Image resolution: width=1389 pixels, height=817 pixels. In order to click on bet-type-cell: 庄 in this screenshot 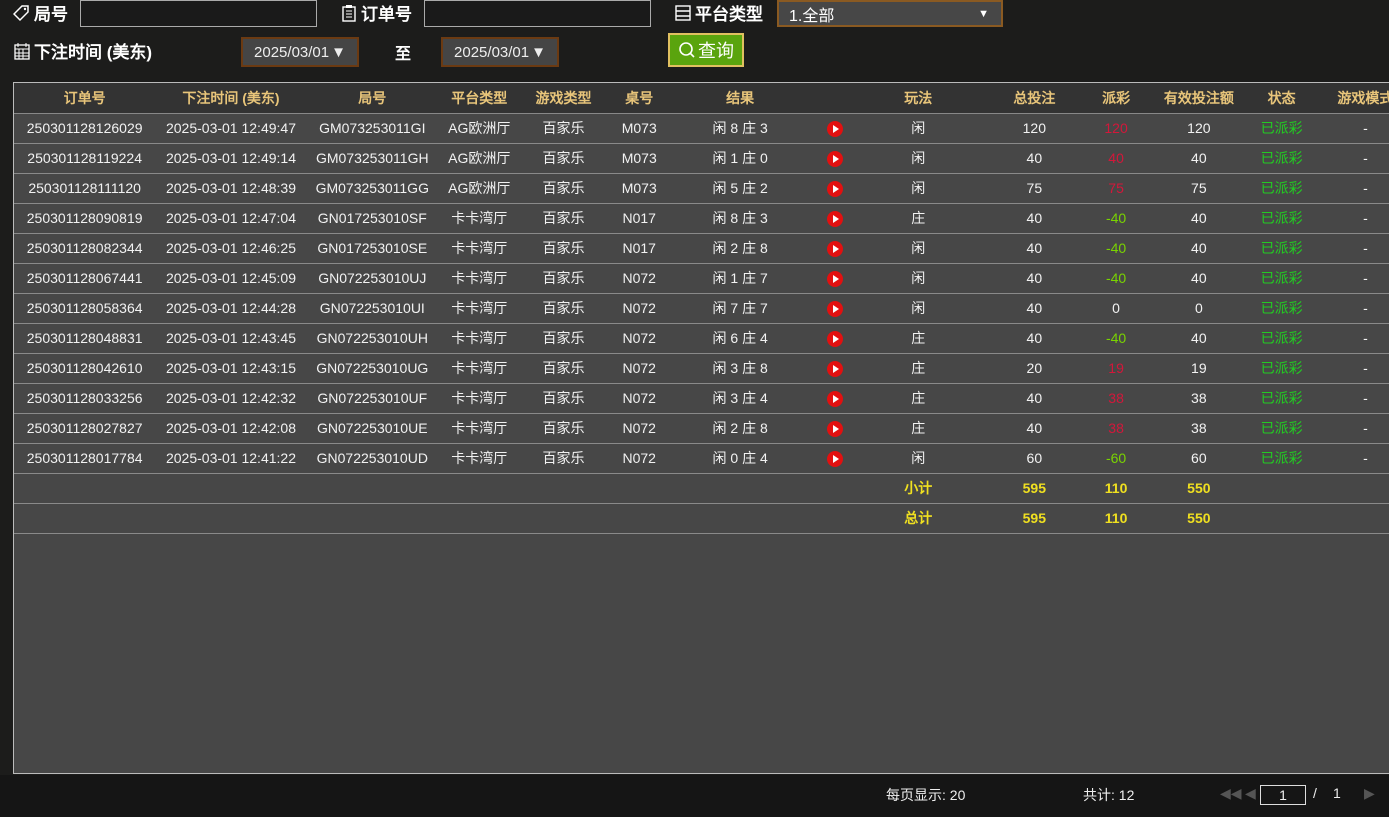, I will do `click(918, 428)`.